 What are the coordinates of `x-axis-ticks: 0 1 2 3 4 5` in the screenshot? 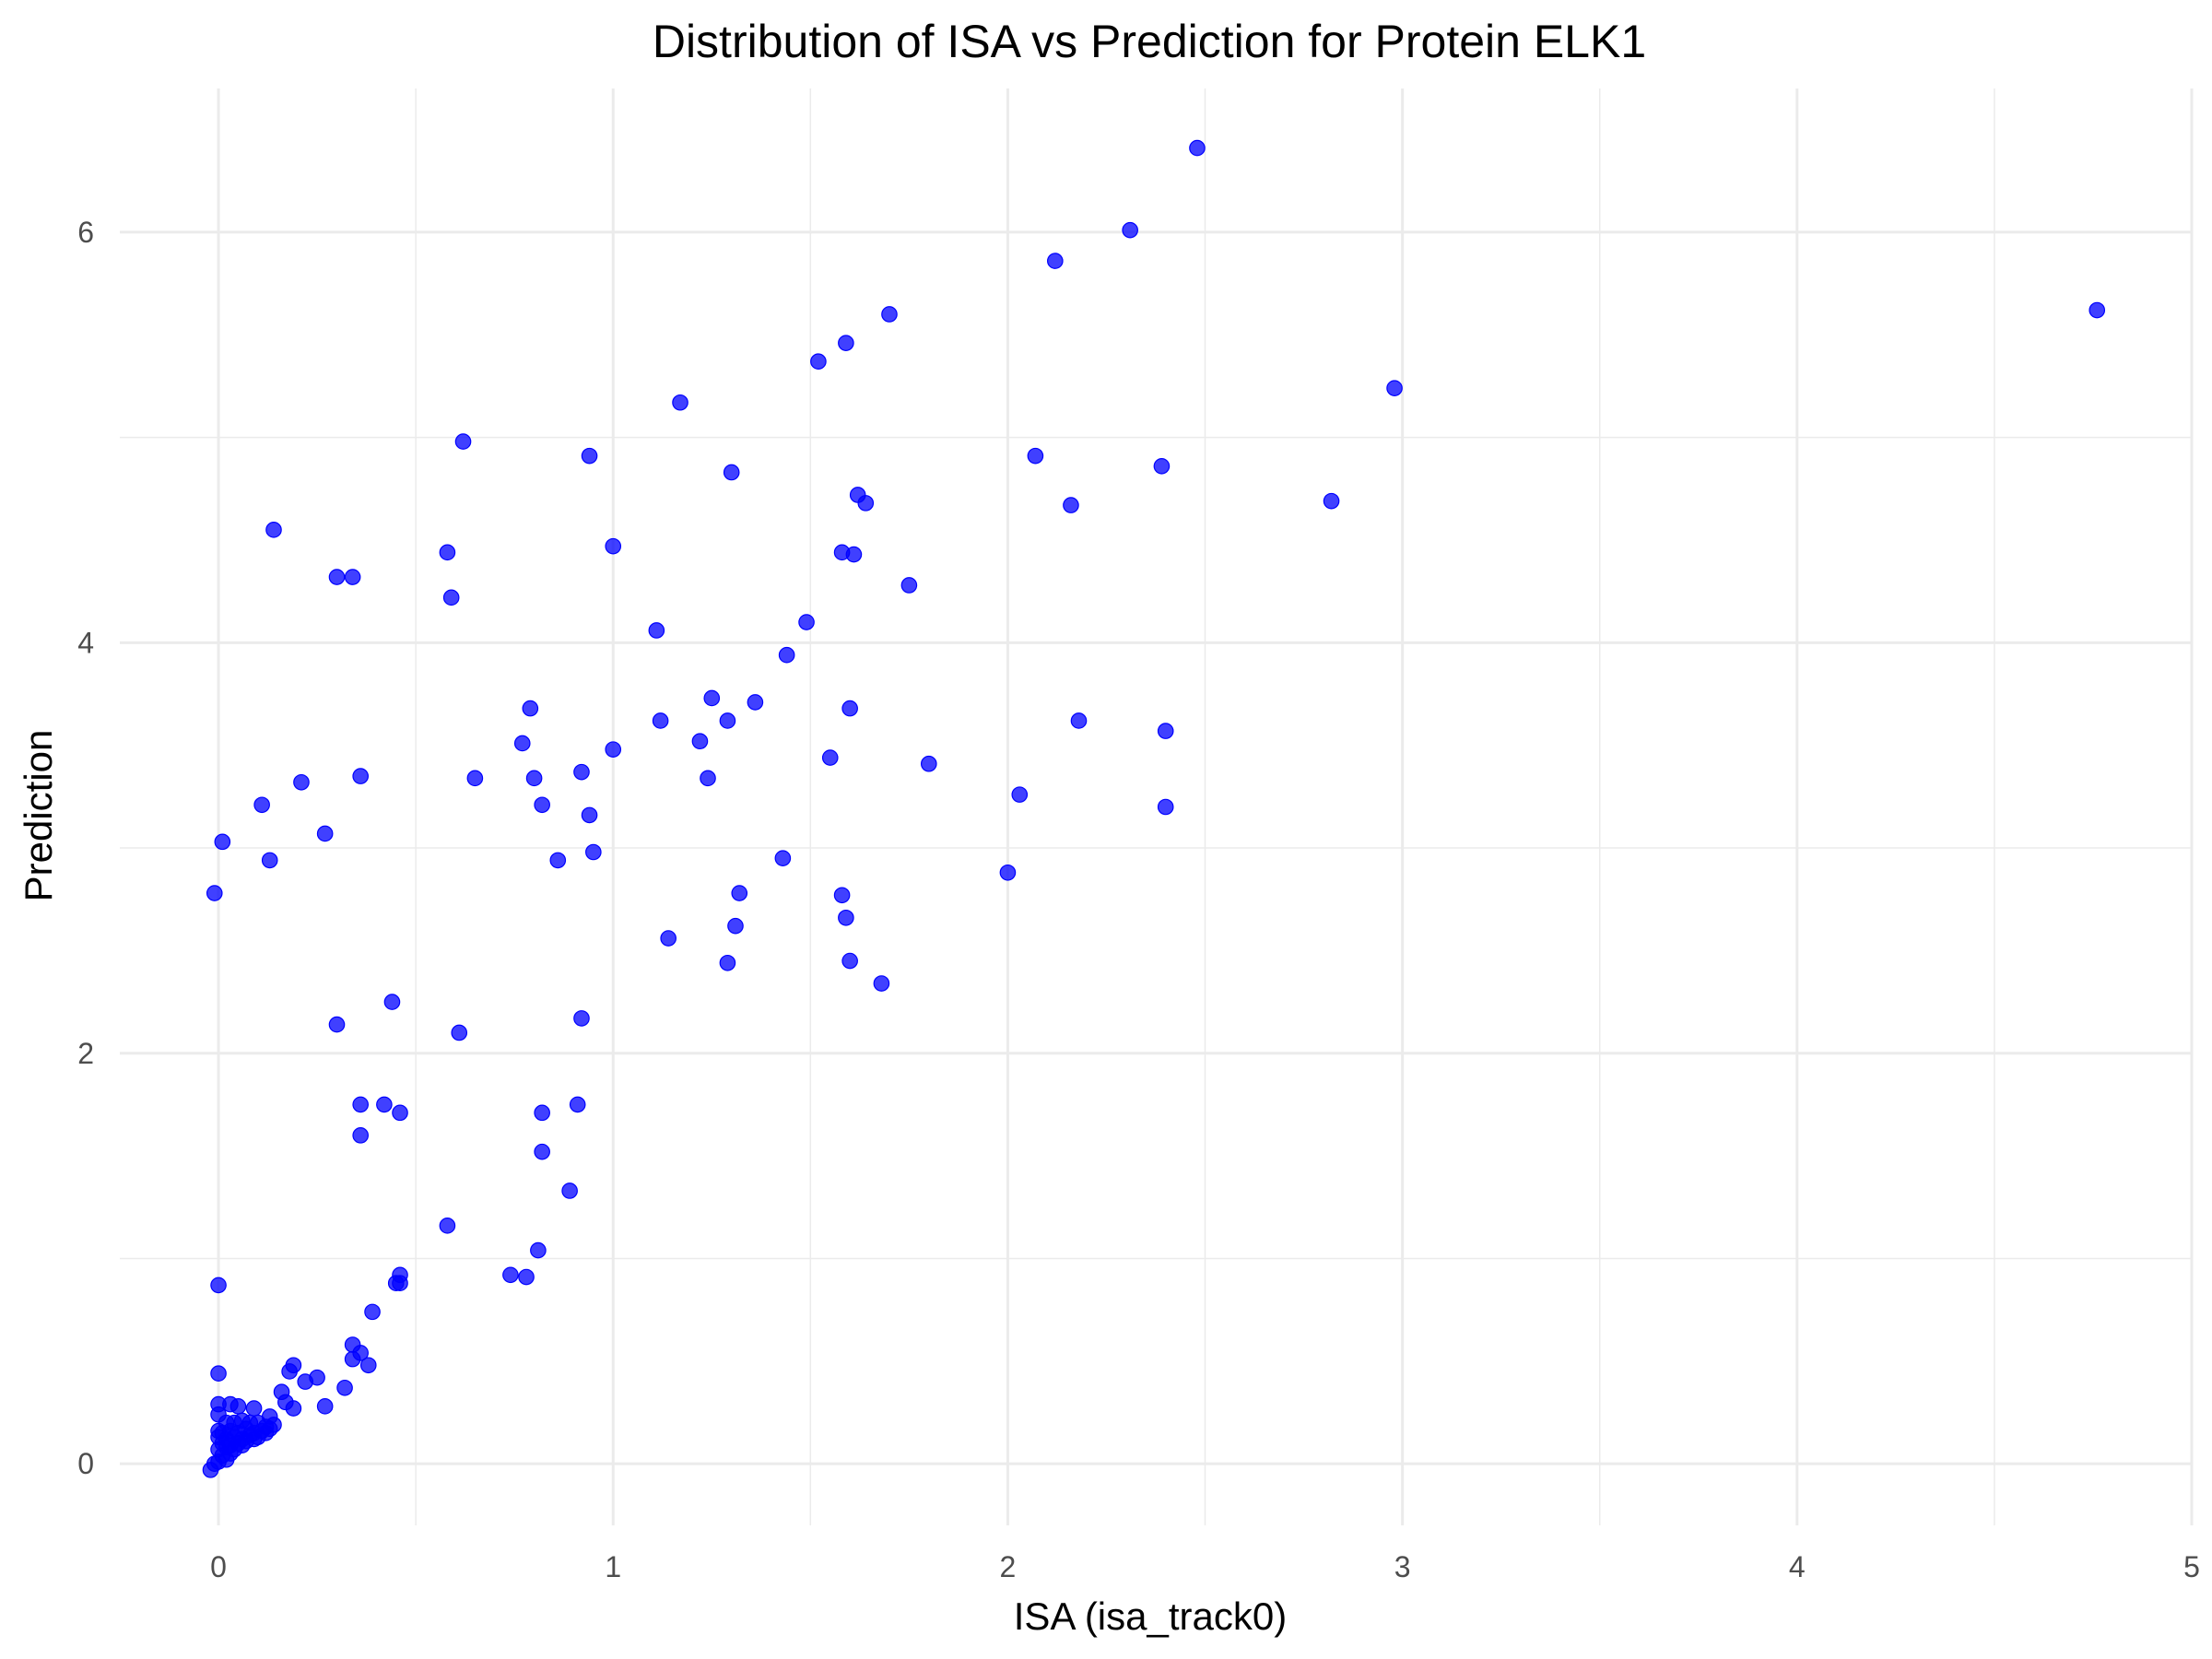 It's located at (1205, 1566).